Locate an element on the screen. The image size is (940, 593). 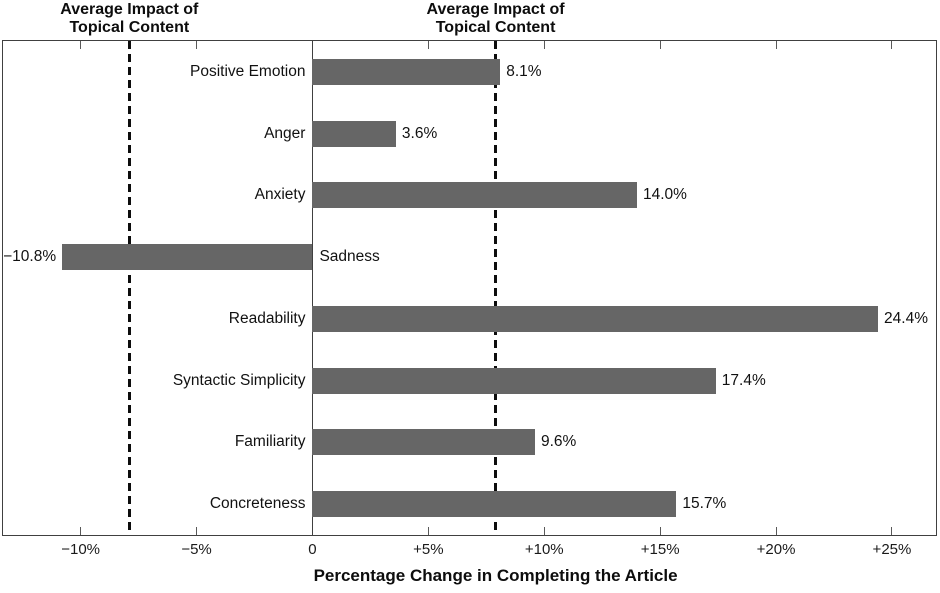
value-label: 3.6% is located at coordinates (419, 133).